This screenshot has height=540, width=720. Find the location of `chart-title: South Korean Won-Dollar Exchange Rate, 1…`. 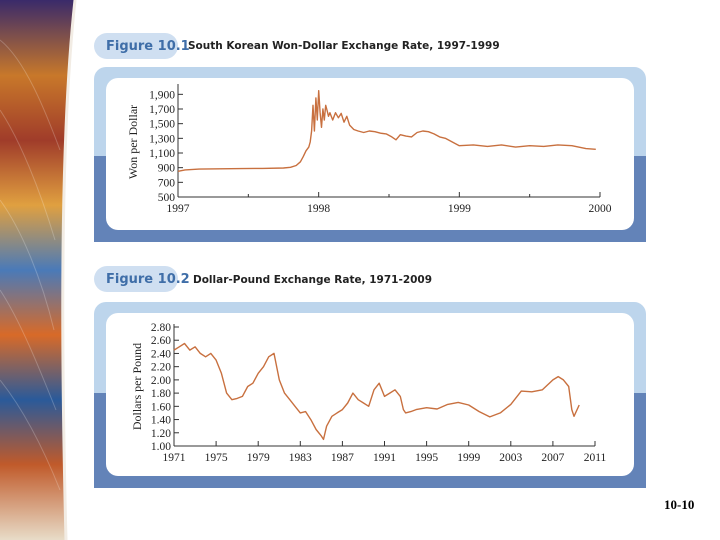

chart-title: South Korean Won-Dollar Exchange Rate, 1… is located at coordinates (344, 46).